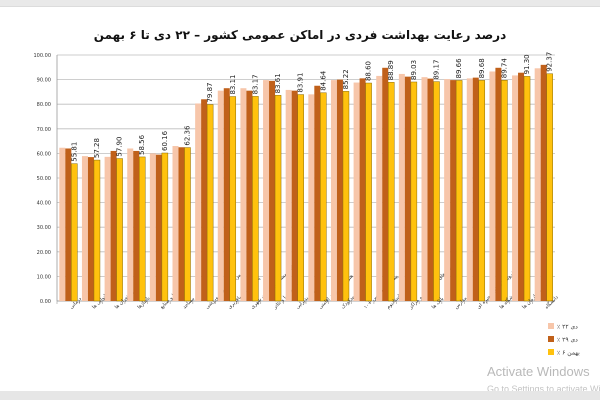 The height and width of the screenshot is (400, 600). What do you see at coordinates (543, 389) in the screenshot?
I see `activation-watermark-subtitle: Go to Settings to activate Windows.` at bounding box center [543, 389].